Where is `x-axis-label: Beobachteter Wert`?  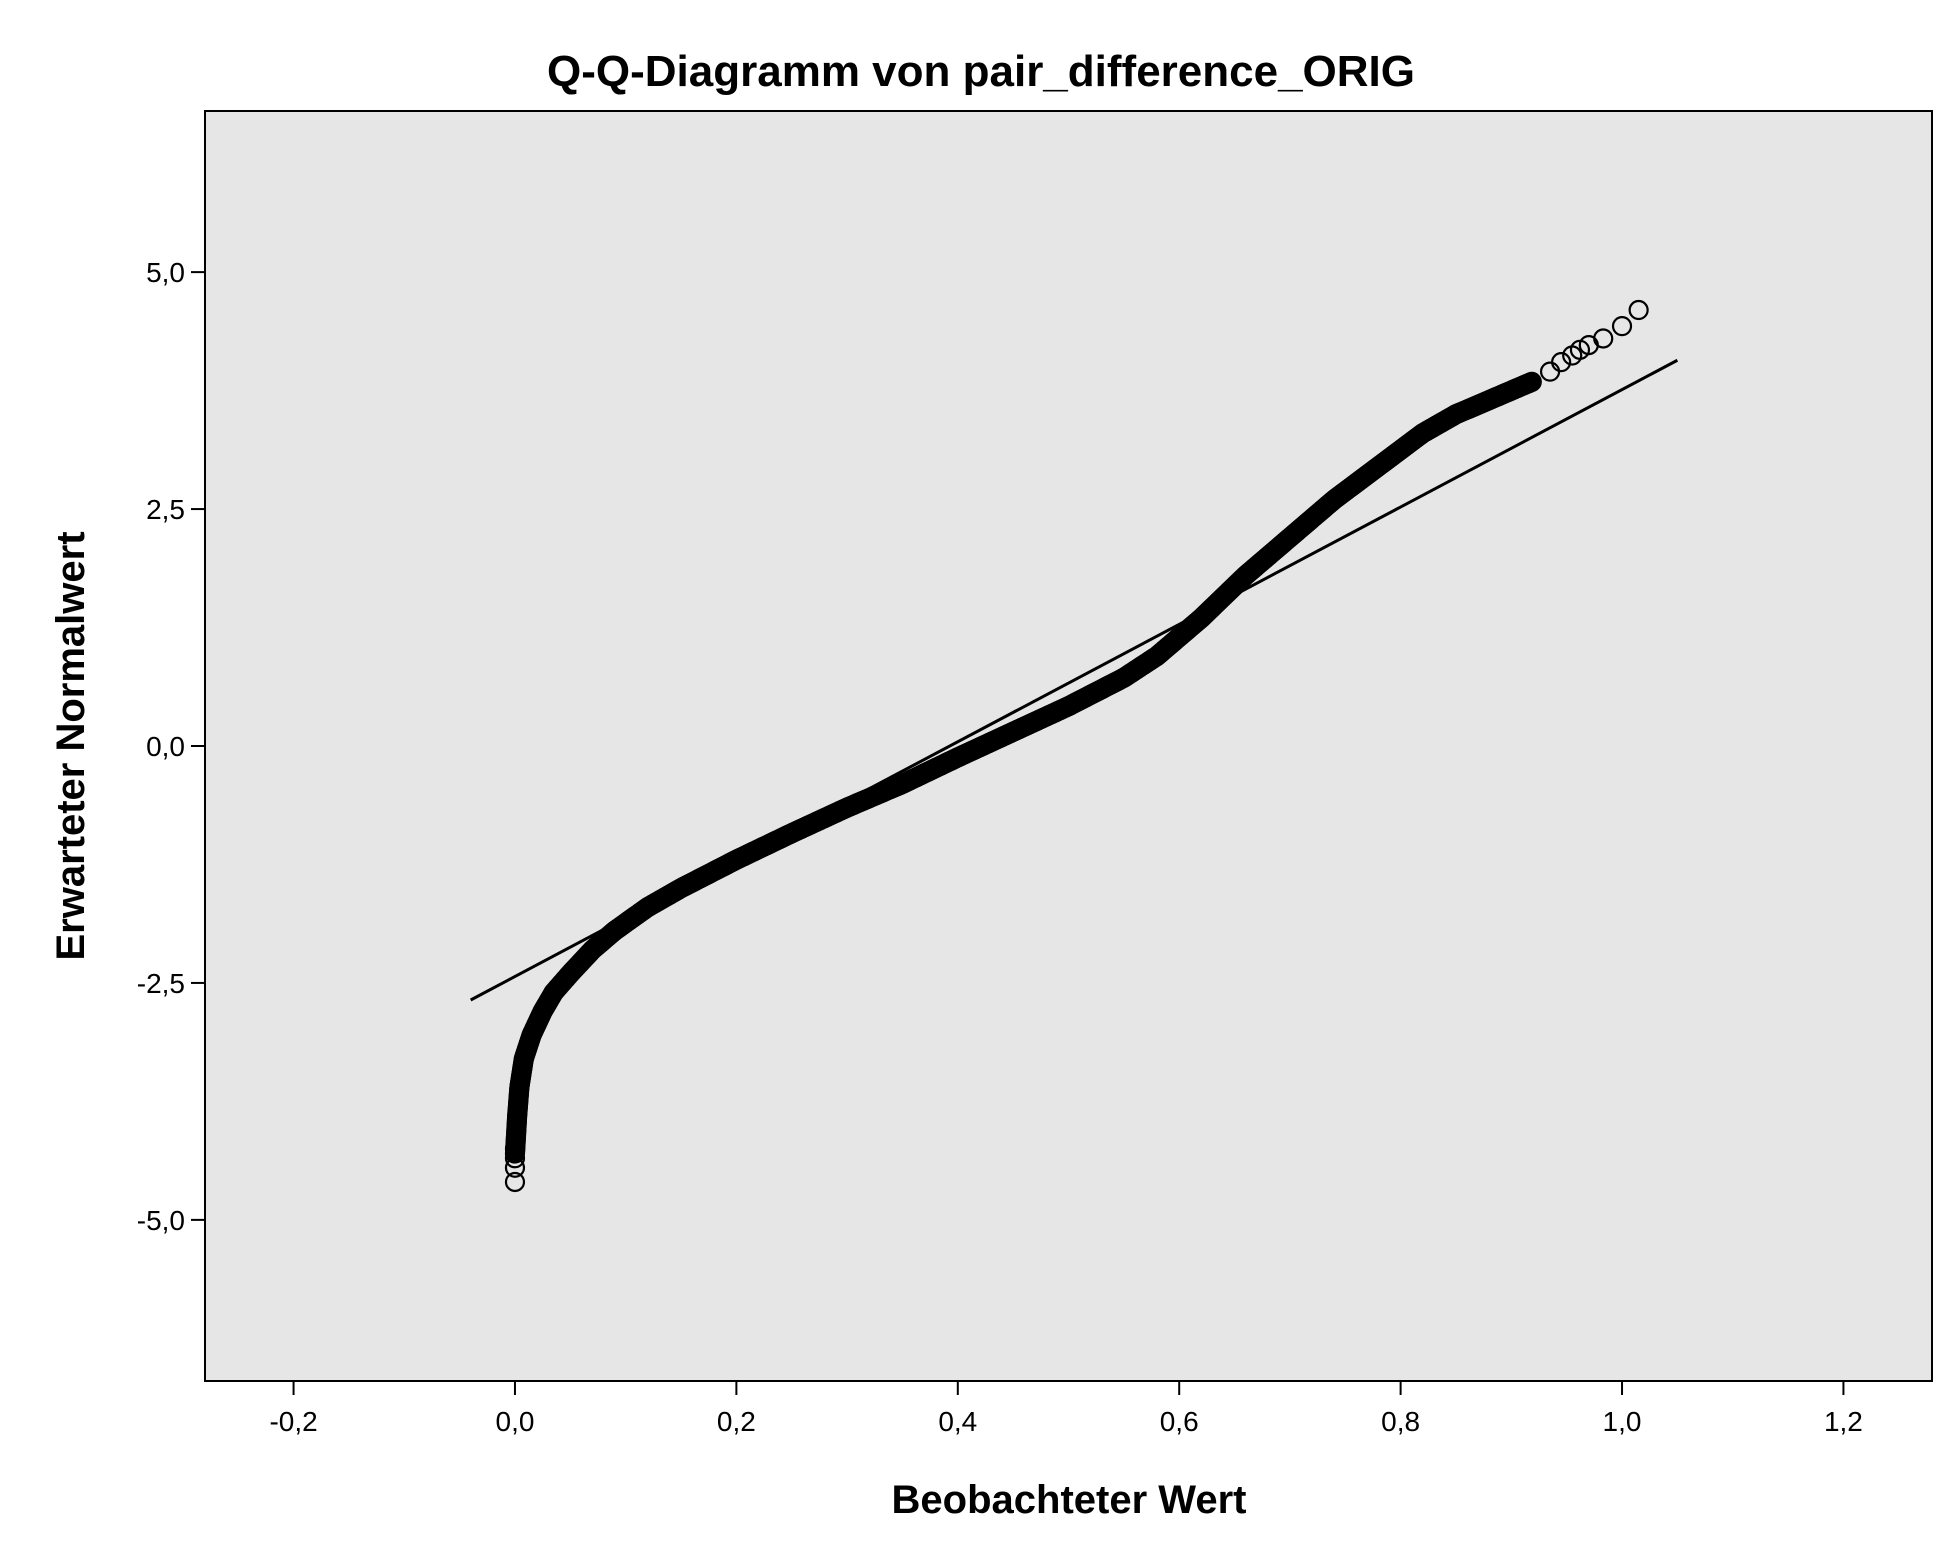
x-axis-label: Beobachteter Wert is located at coordinates (1069, 1500).